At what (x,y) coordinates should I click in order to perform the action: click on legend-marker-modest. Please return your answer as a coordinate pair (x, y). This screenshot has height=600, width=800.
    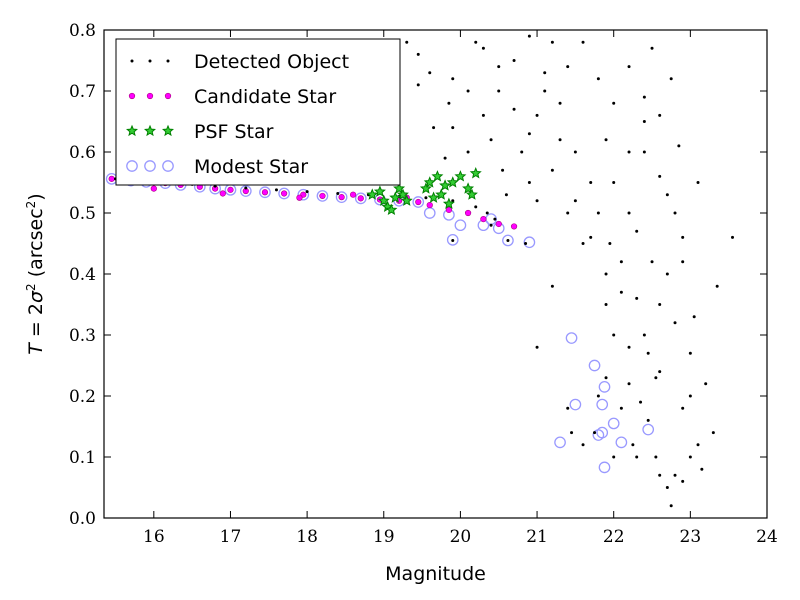
    Looking at the image, I should click on (150, 166).